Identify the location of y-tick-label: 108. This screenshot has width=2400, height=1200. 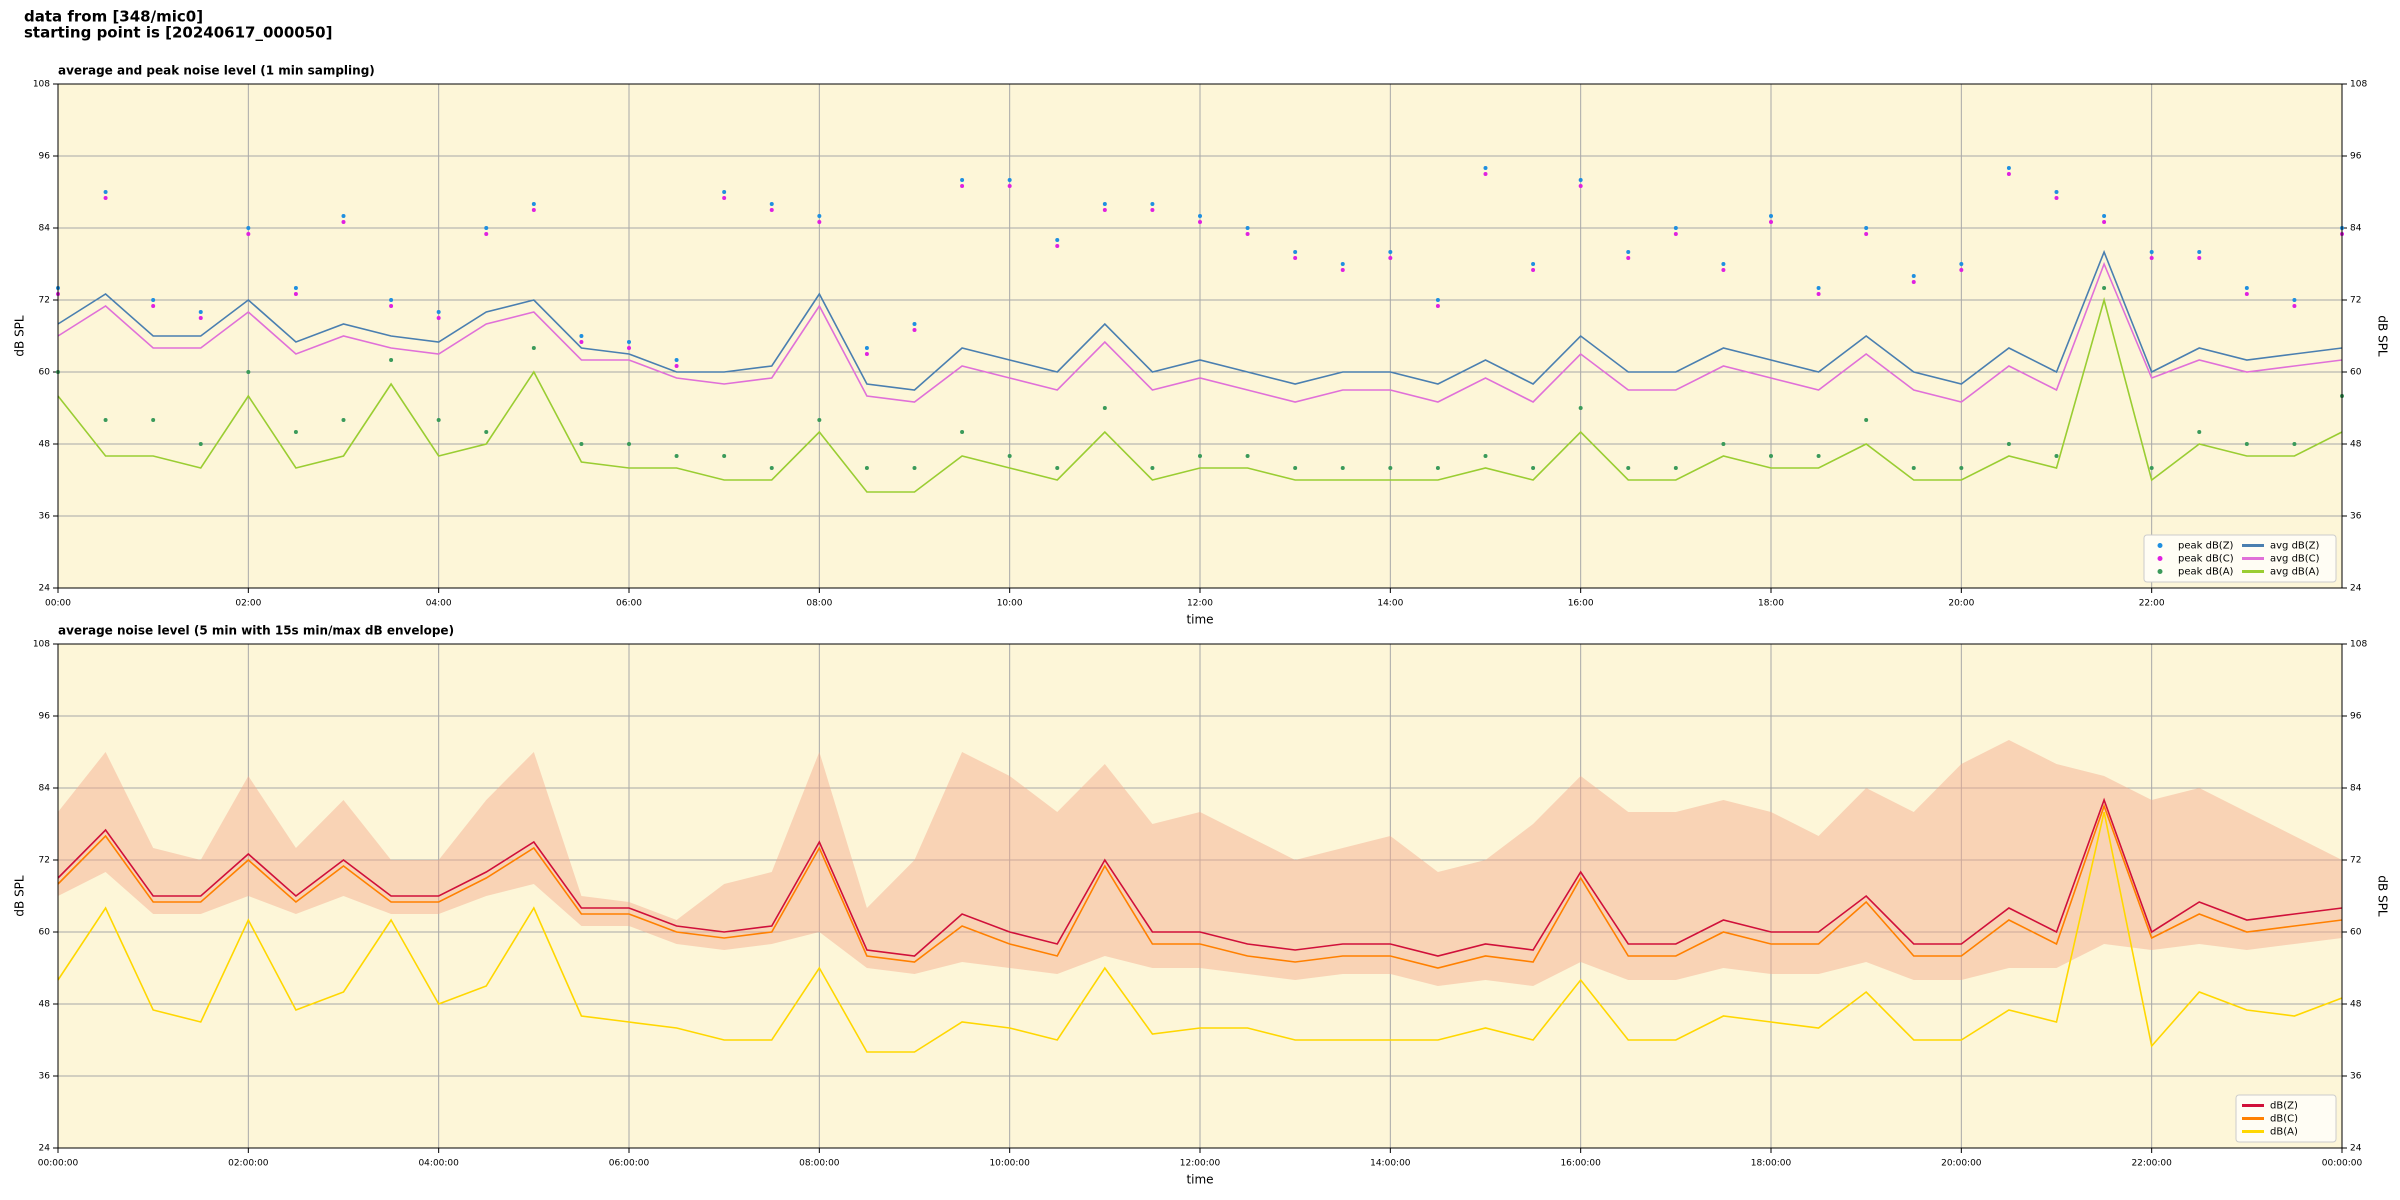
(2358, 645).